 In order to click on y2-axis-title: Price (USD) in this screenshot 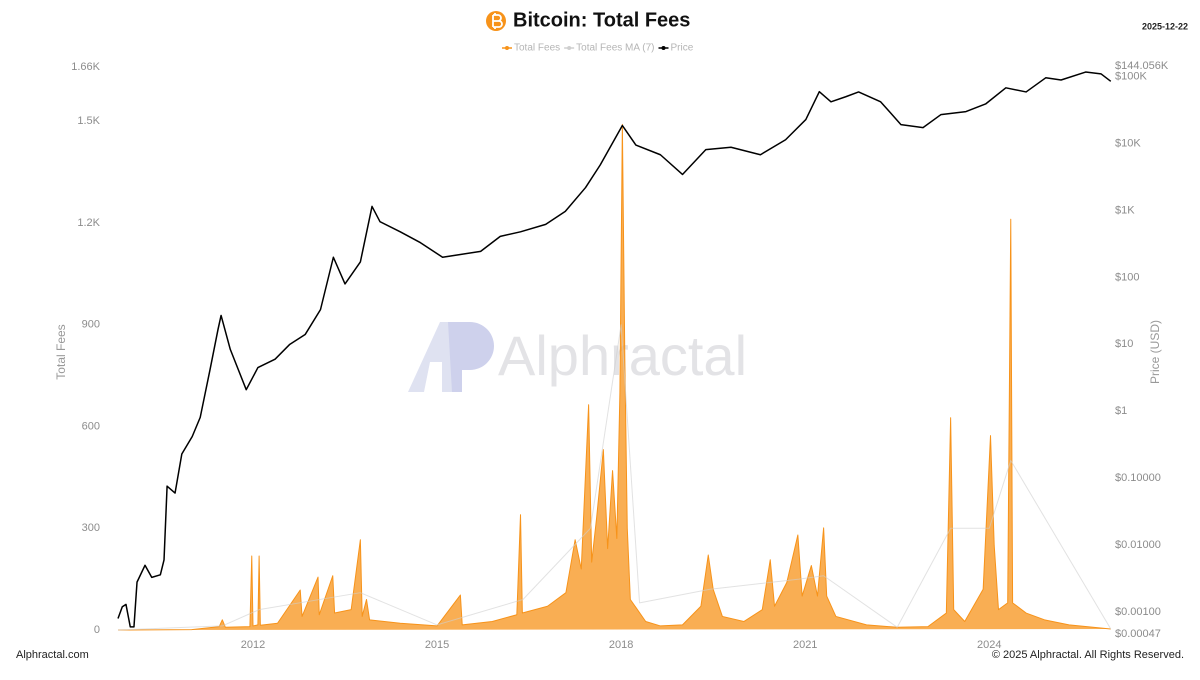, I will do `click(1155, 352)`.